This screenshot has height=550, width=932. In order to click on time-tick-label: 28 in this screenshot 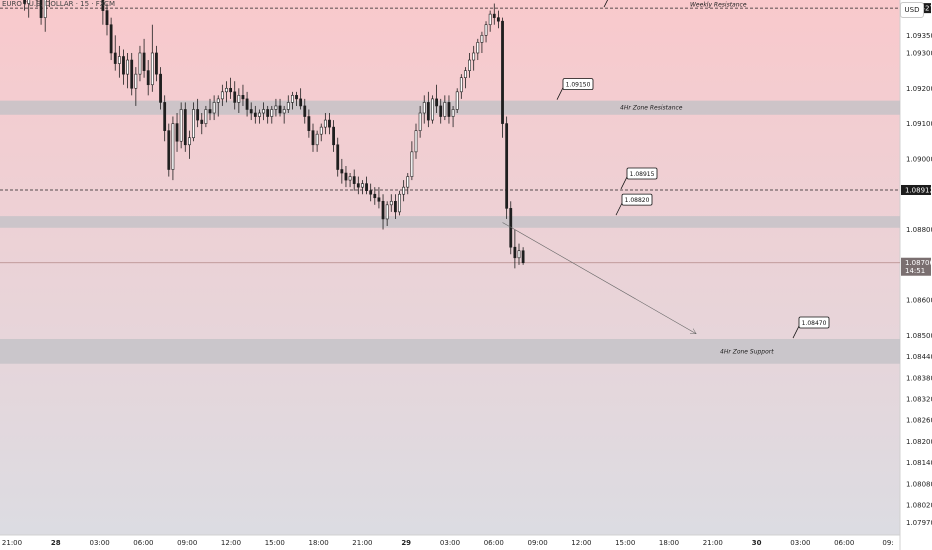, I will do `click(56, 543)`.